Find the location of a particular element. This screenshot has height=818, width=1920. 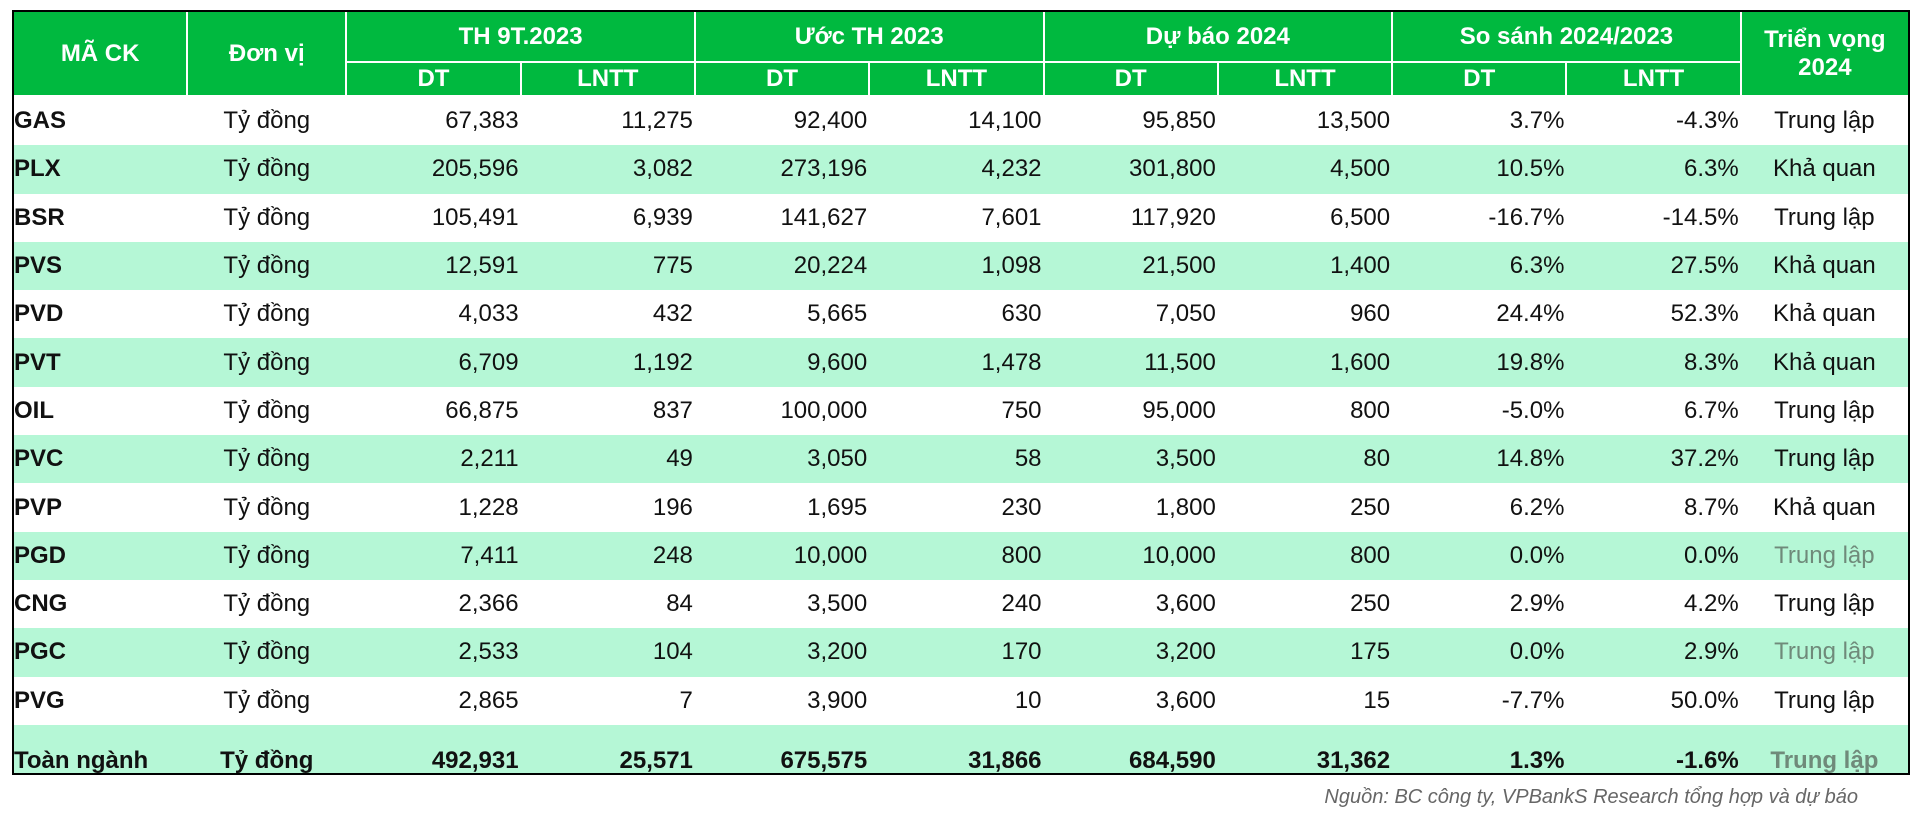

dt-value-cell: 675,575 is located at coordinates (782, 748).